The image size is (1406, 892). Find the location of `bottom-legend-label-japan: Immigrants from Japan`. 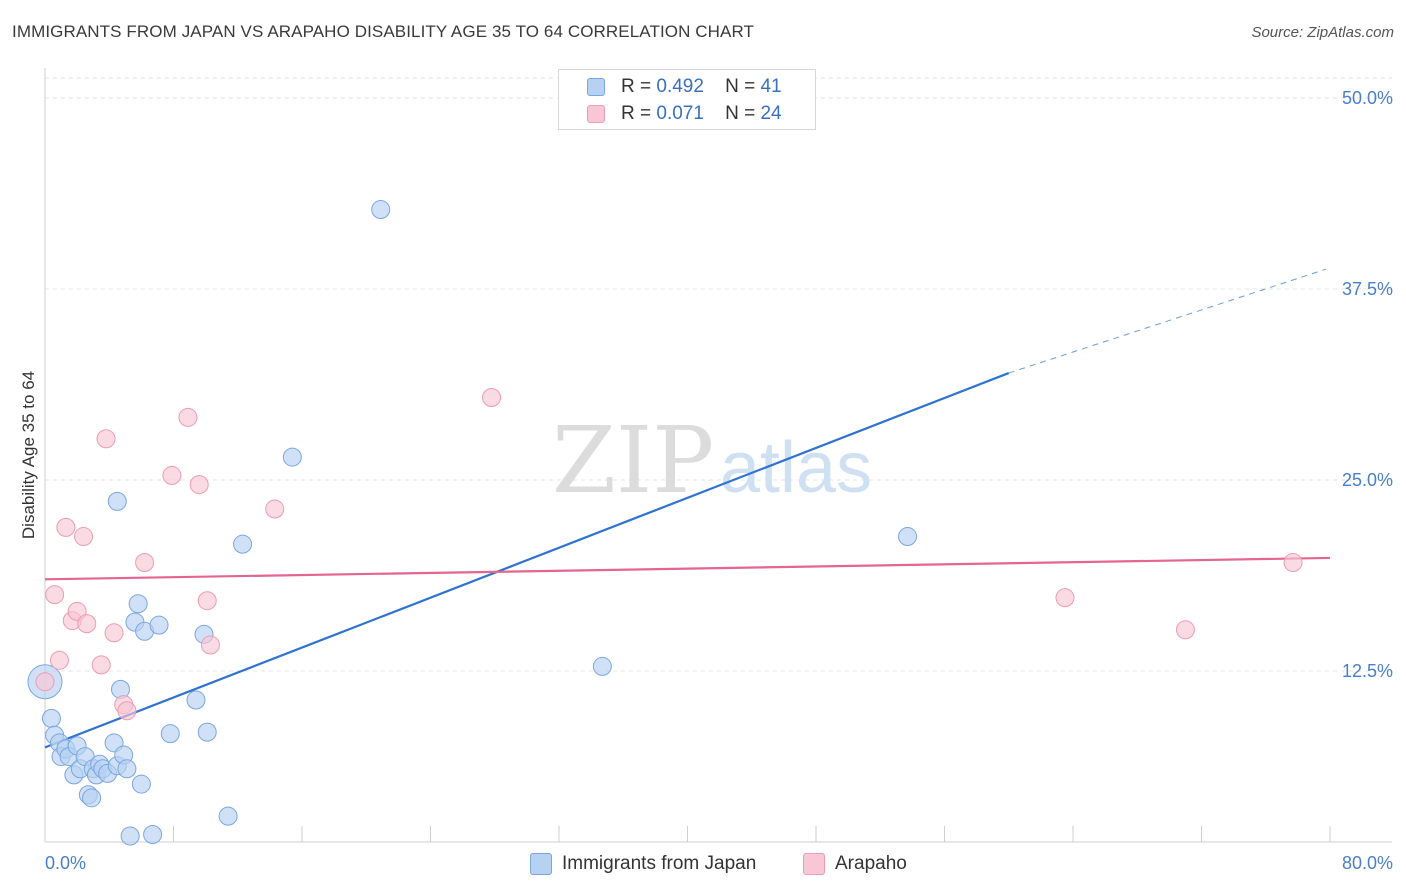

bottom-legend-label-japan: Immigrants from Japan is located at coordinates (659, 863).